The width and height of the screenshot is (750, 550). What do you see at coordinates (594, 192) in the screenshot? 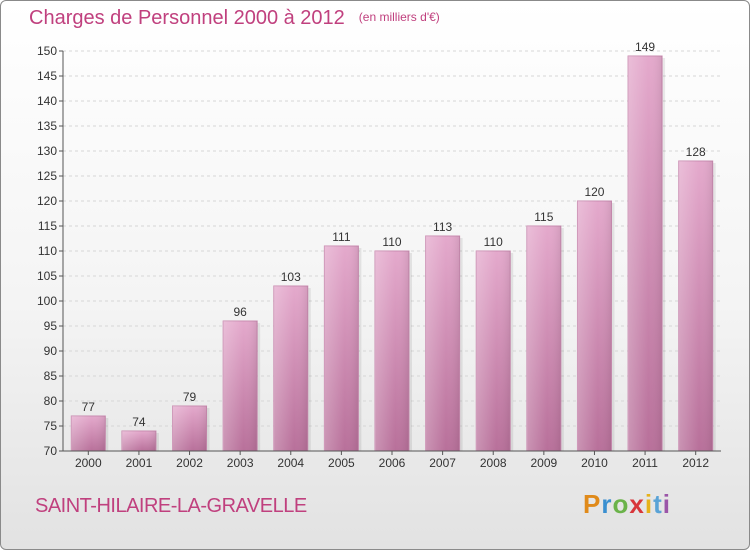
I see `data-label: 120` at bounding box center [594, 192].